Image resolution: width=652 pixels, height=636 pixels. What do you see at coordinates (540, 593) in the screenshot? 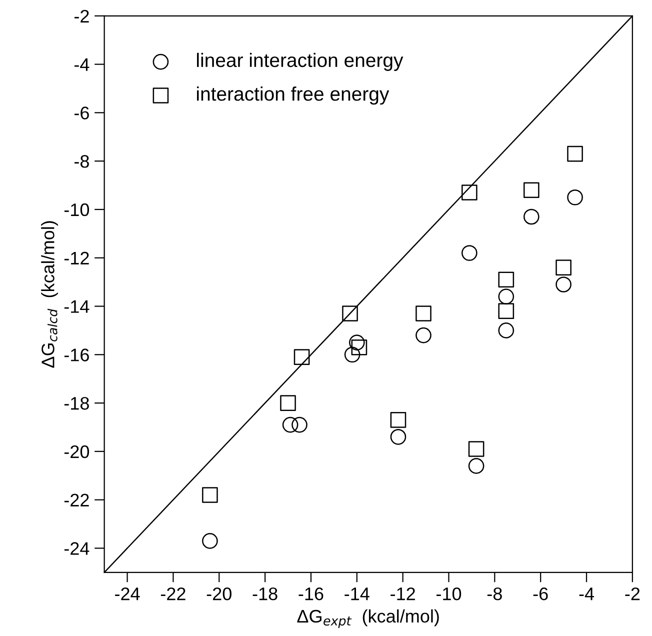
I see `x-tick-label: -6` at bounding box center [540, 593].